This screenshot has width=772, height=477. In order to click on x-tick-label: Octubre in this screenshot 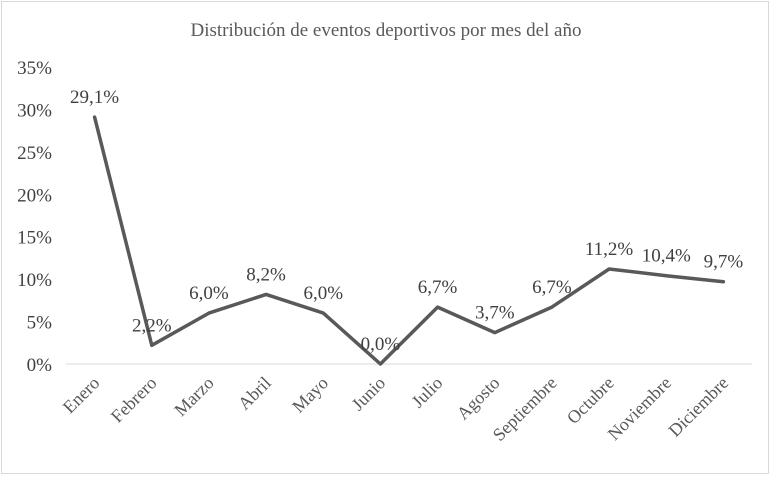, I will do `click(590, 400)`.